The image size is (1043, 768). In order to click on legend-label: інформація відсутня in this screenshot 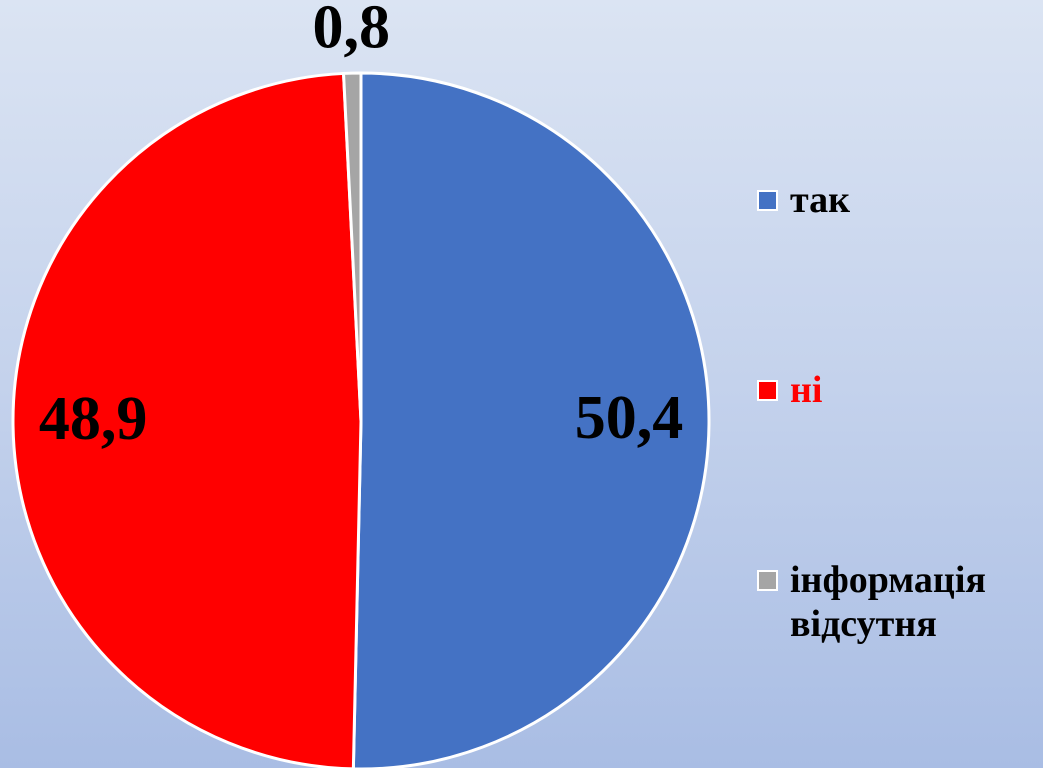, I will do `click(888, 602)`.